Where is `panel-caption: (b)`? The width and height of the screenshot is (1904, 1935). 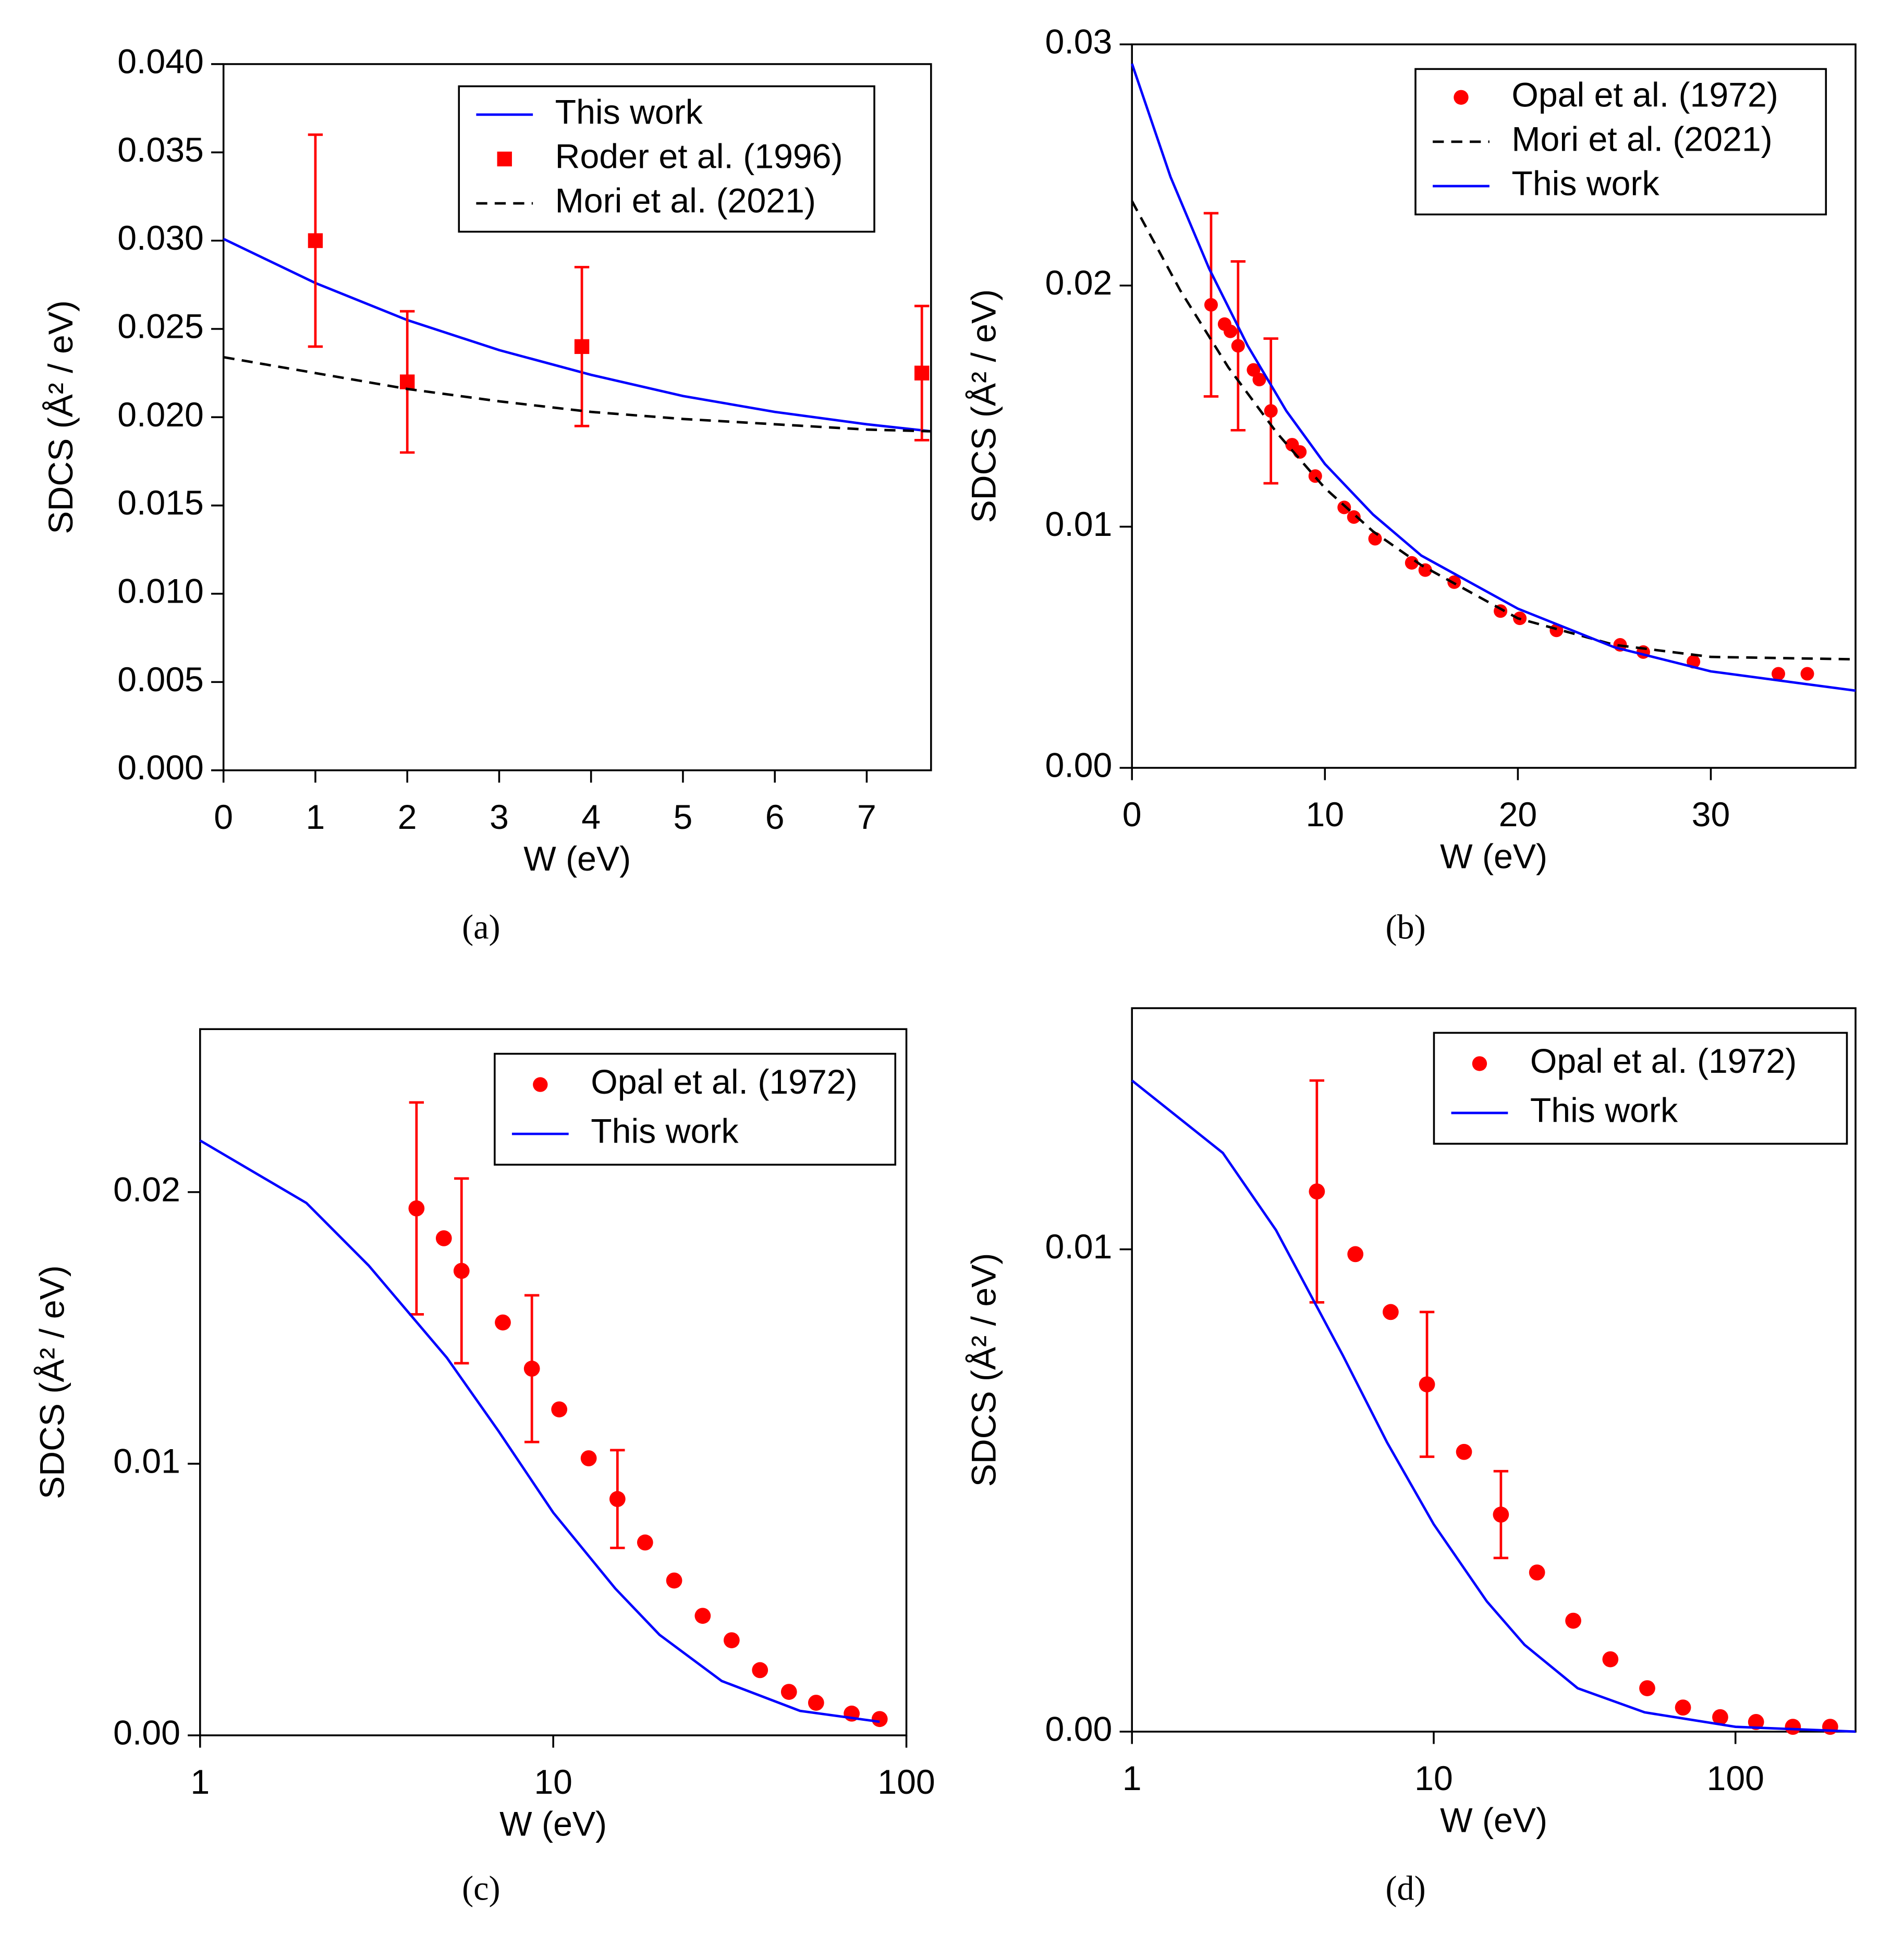
panel-caption: (b) is located at coordinates (1405, 927).